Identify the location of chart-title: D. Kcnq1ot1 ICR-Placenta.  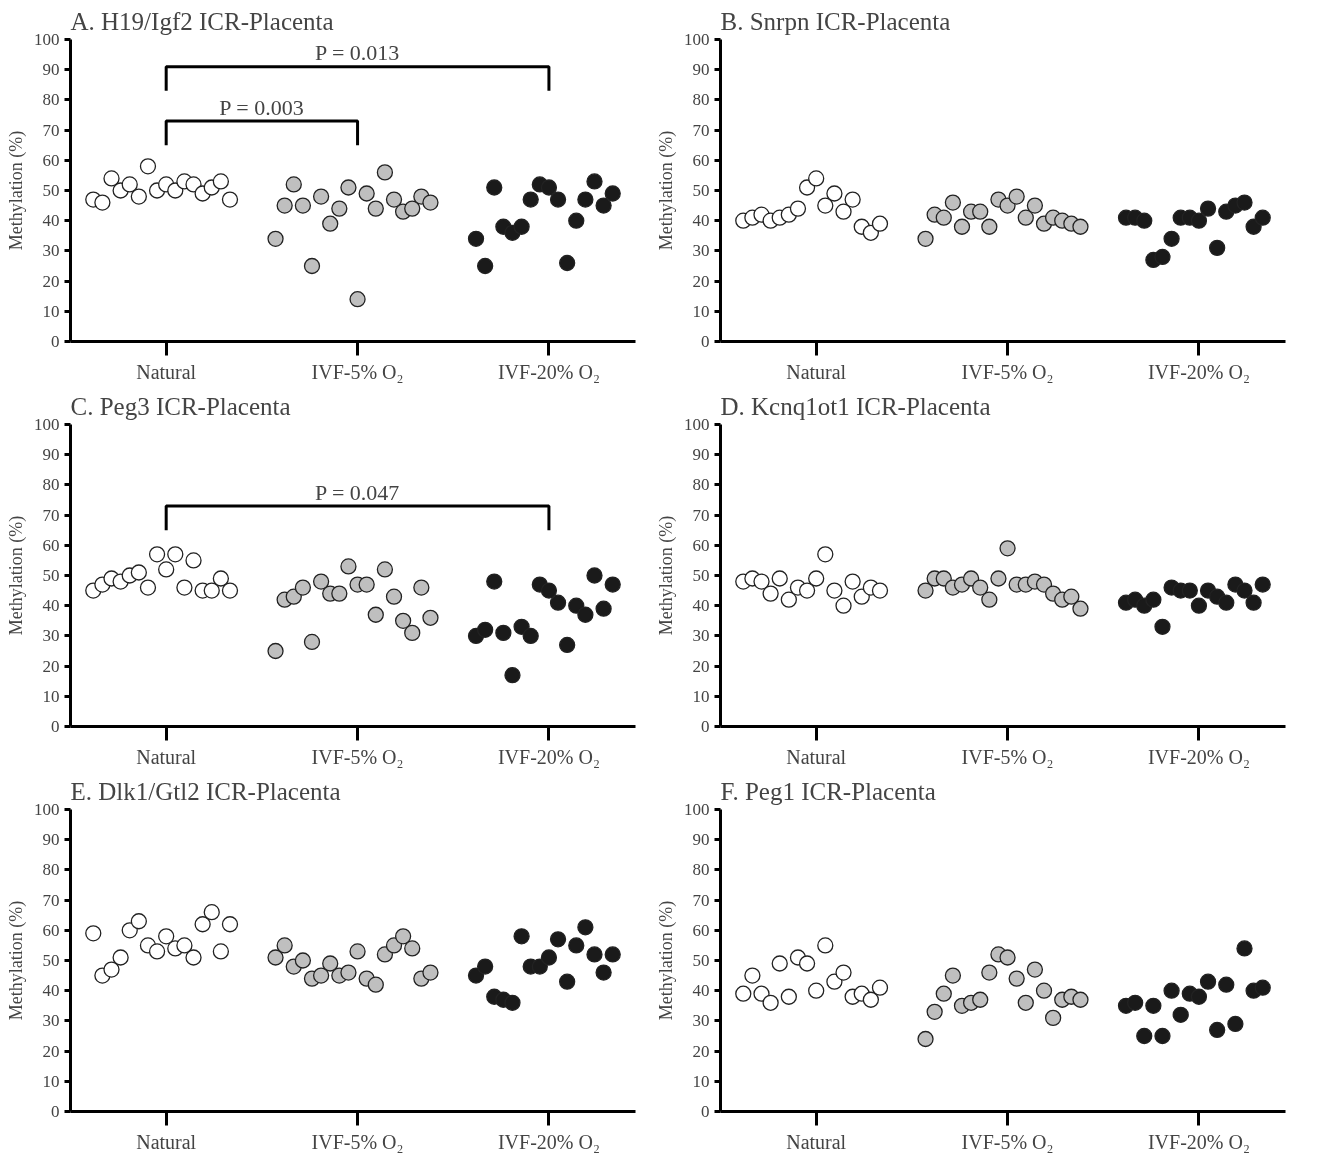
(855, 406).